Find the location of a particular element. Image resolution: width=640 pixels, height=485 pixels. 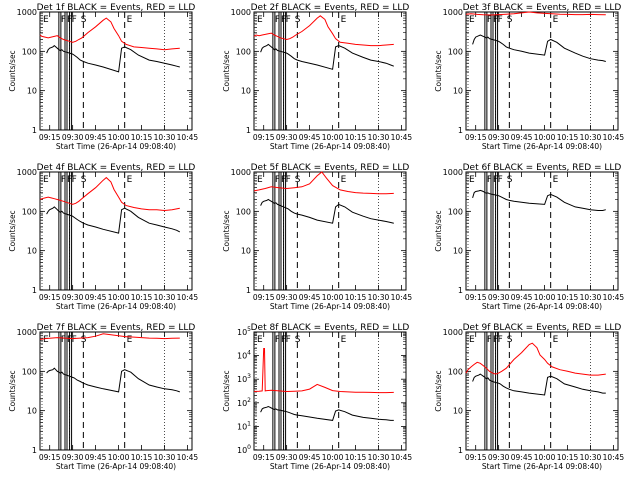

y-tick-label: 10⁴ is located at coordinates (244, 355).